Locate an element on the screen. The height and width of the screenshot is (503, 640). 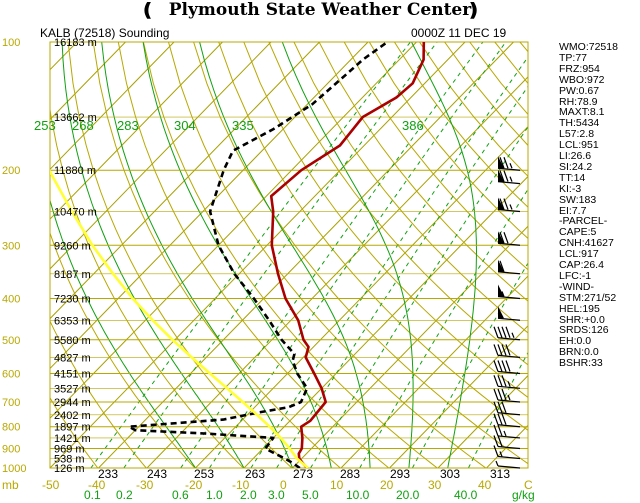
index-line: SHR:+0.0 is located at coordinates (582, 319).